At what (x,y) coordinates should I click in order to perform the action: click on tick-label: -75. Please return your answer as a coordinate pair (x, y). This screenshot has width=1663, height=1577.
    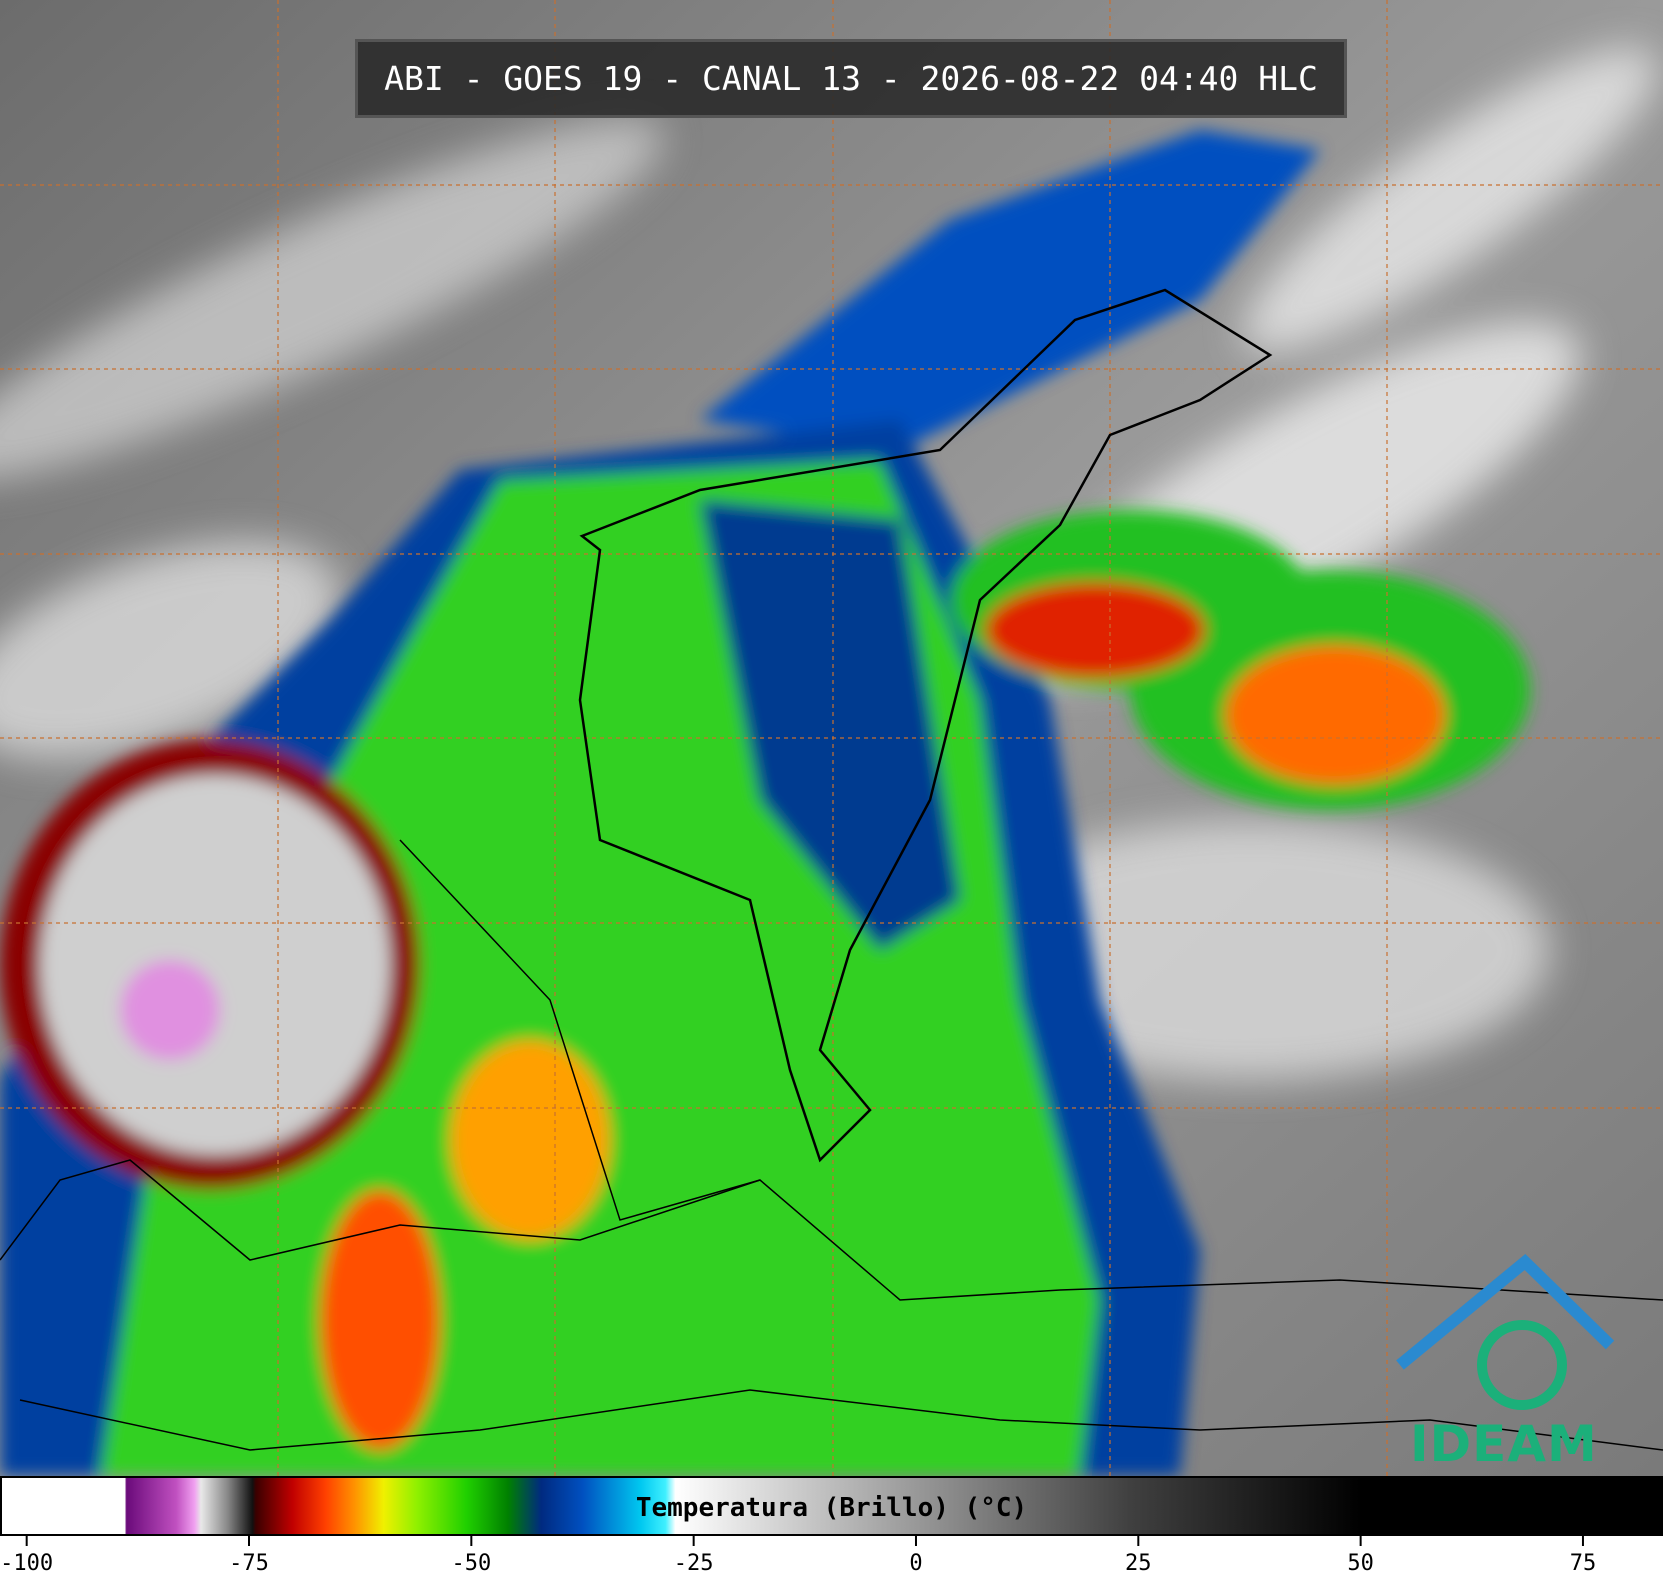
    Looking at the image, I should click on (249, 1563).